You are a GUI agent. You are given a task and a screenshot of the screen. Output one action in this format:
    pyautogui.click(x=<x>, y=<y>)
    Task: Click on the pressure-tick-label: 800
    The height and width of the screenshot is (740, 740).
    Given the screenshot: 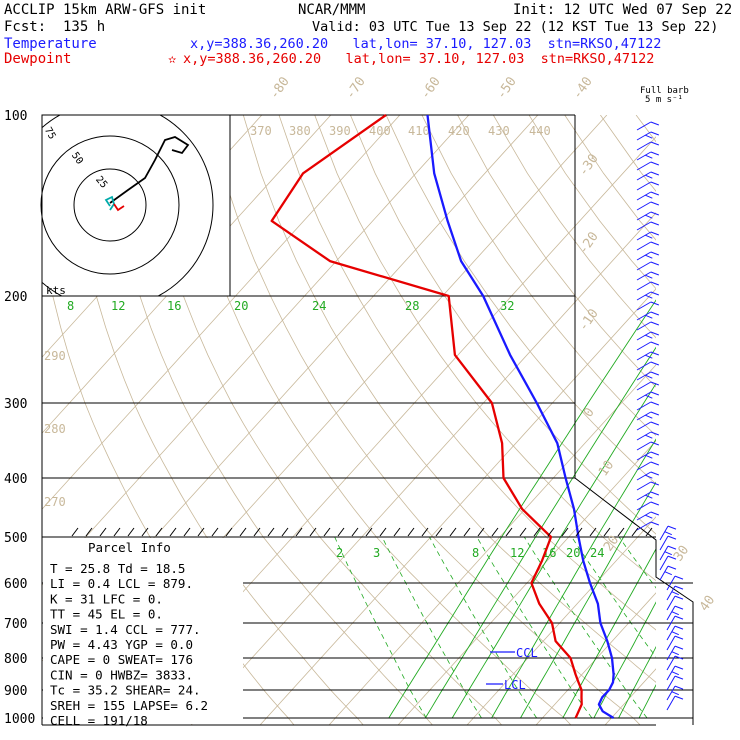 What is the action you would take?
    pyautogui.click(x=15, y=659)
    